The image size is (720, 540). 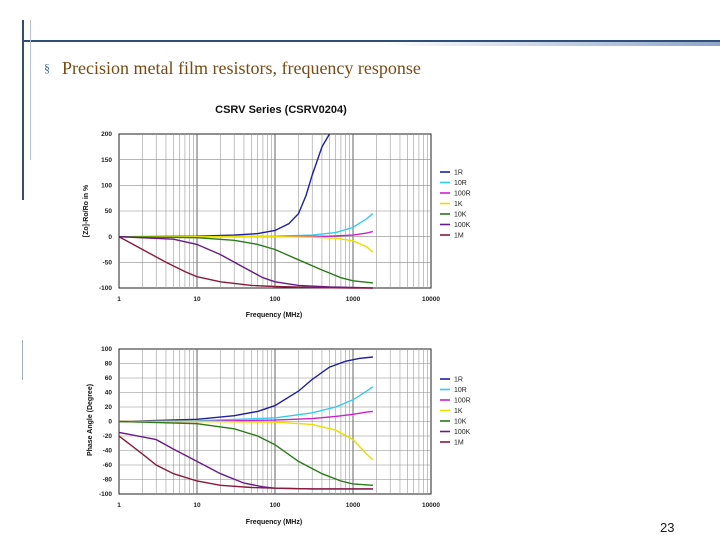 I want to click on chart2-legend: 1R 10R 100R 1K 10K 100K 1M, so click(x=455, y=412).